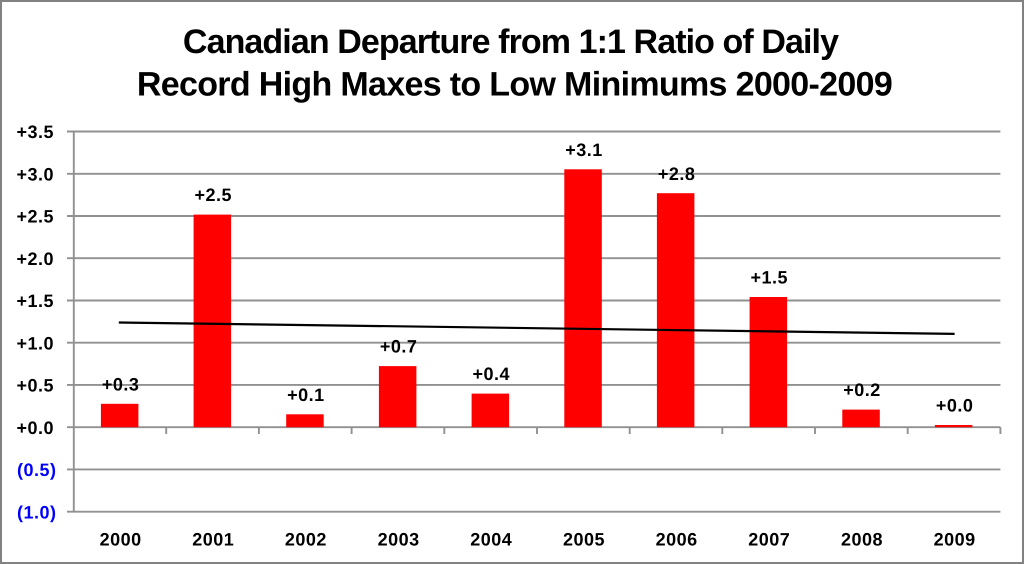 Image resolution: width=1024 pixels, height=564 pixels. What do you see at coordinates (399, 347) in the screenshot?
I see `svg-text: +0.7` at bounding box center [399, 347].